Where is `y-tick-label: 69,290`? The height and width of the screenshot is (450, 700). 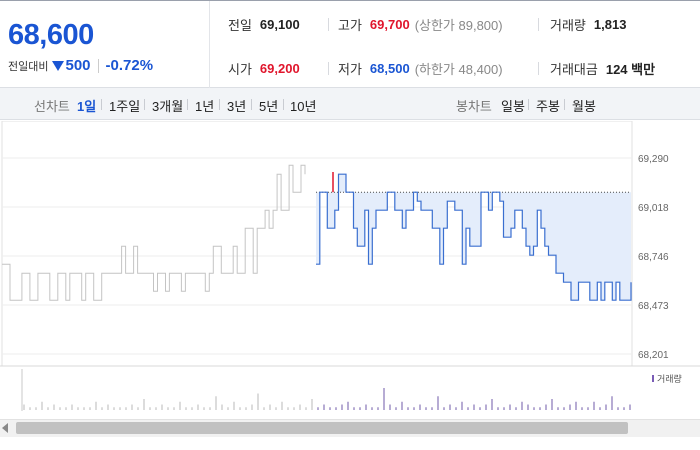
y-tick-label: 69,290 is located at coordinates (653, 159).